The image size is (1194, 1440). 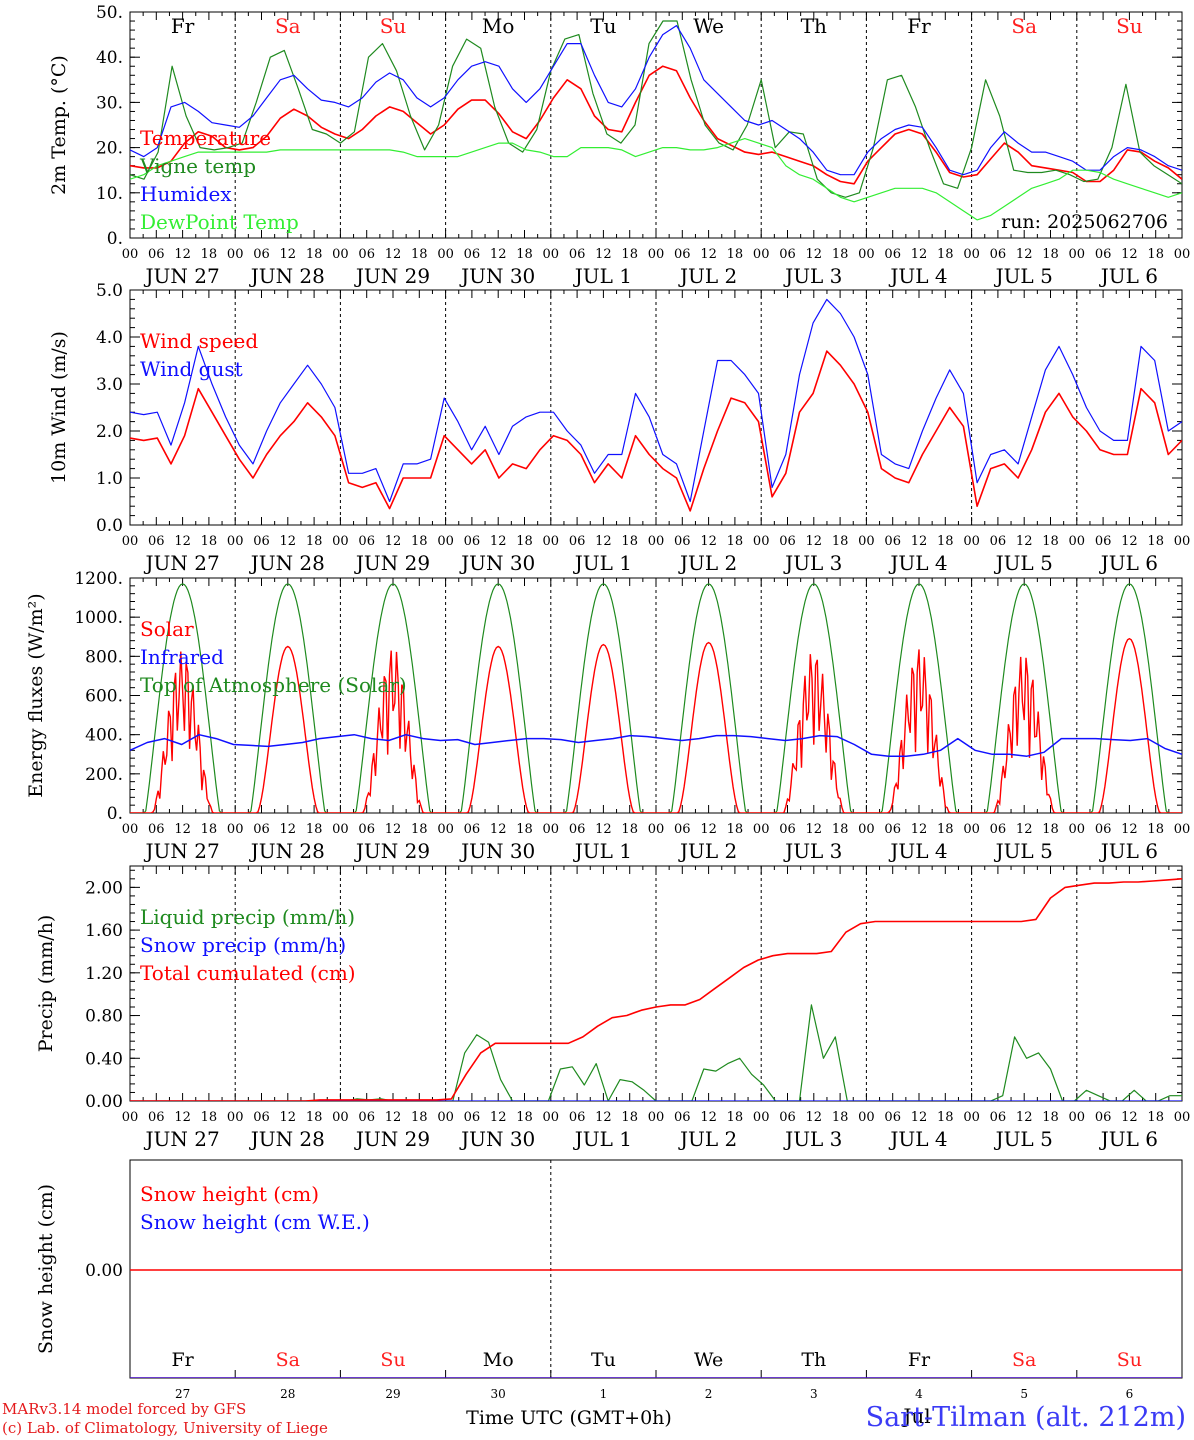 What do you see at coordinates (287, 1394) in the screenshot?
I see `day-number-label: 28` at bounding box center [287, 1394].